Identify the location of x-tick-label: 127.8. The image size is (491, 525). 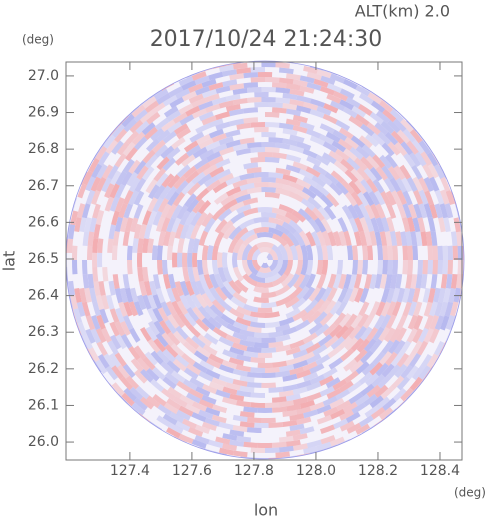
(254, 471).